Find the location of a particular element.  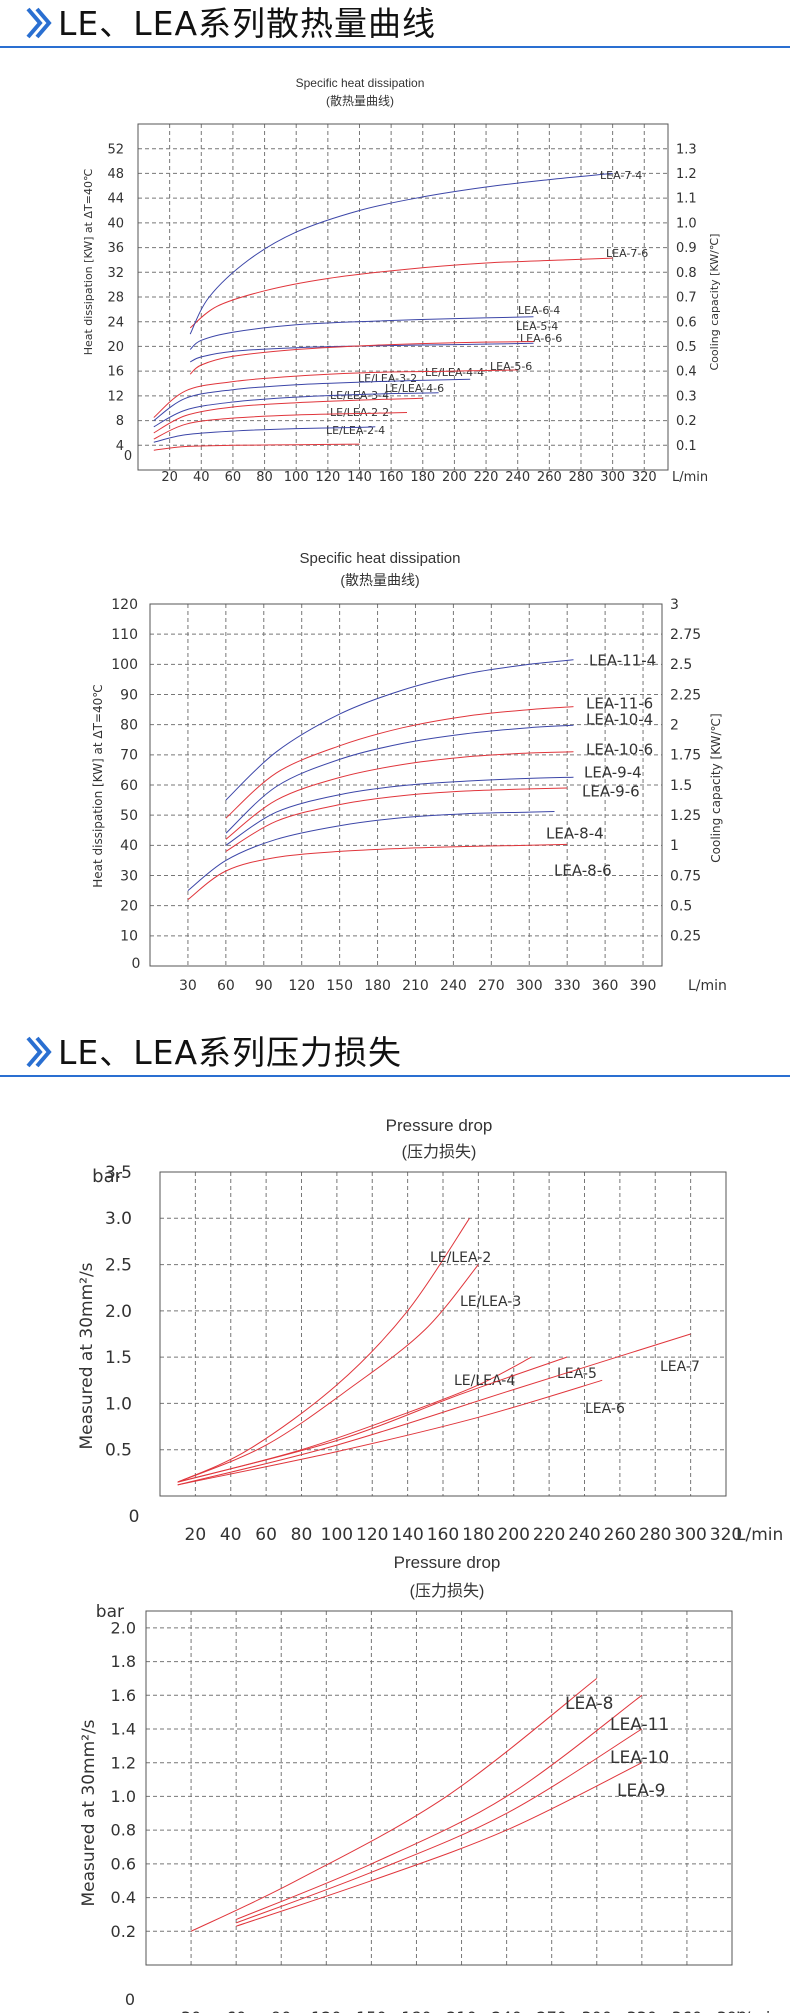

chart-title: Pressure drop is located at coordinates (439, 1125).